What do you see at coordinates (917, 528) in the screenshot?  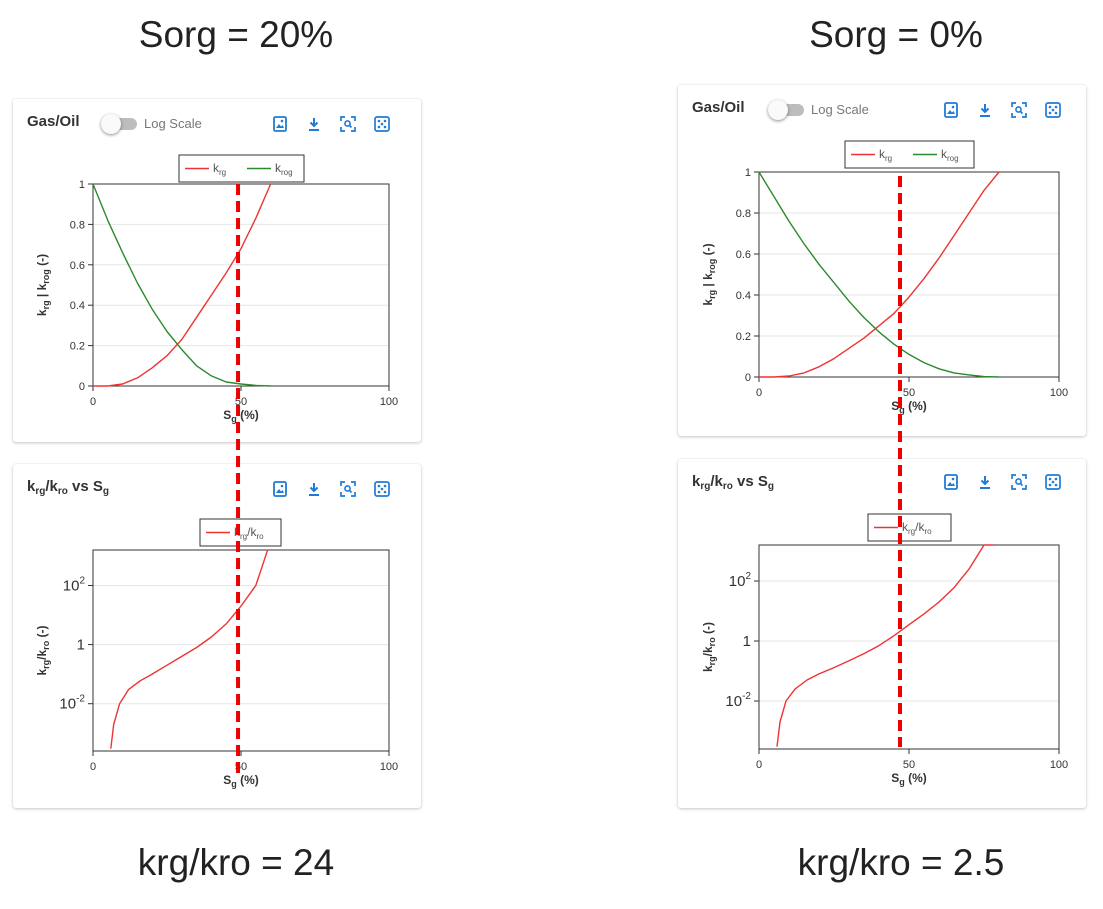 I see `legend-entry: krg/kro` at bounding box center [917, 528].